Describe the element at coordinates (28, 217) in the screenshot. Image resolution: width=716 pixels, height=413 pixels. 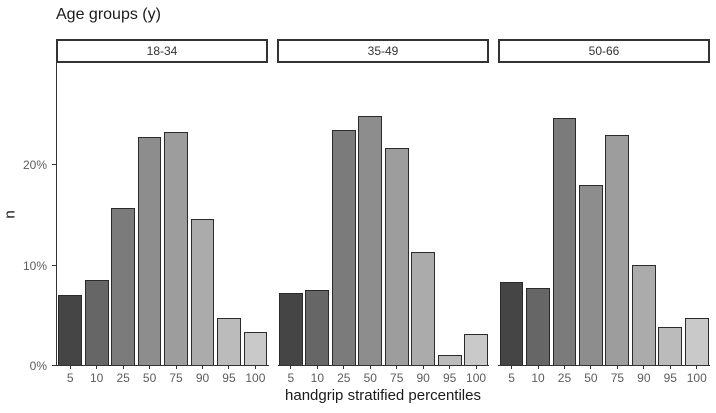
I see `y-axis: 0% 10% 20%` at that location.